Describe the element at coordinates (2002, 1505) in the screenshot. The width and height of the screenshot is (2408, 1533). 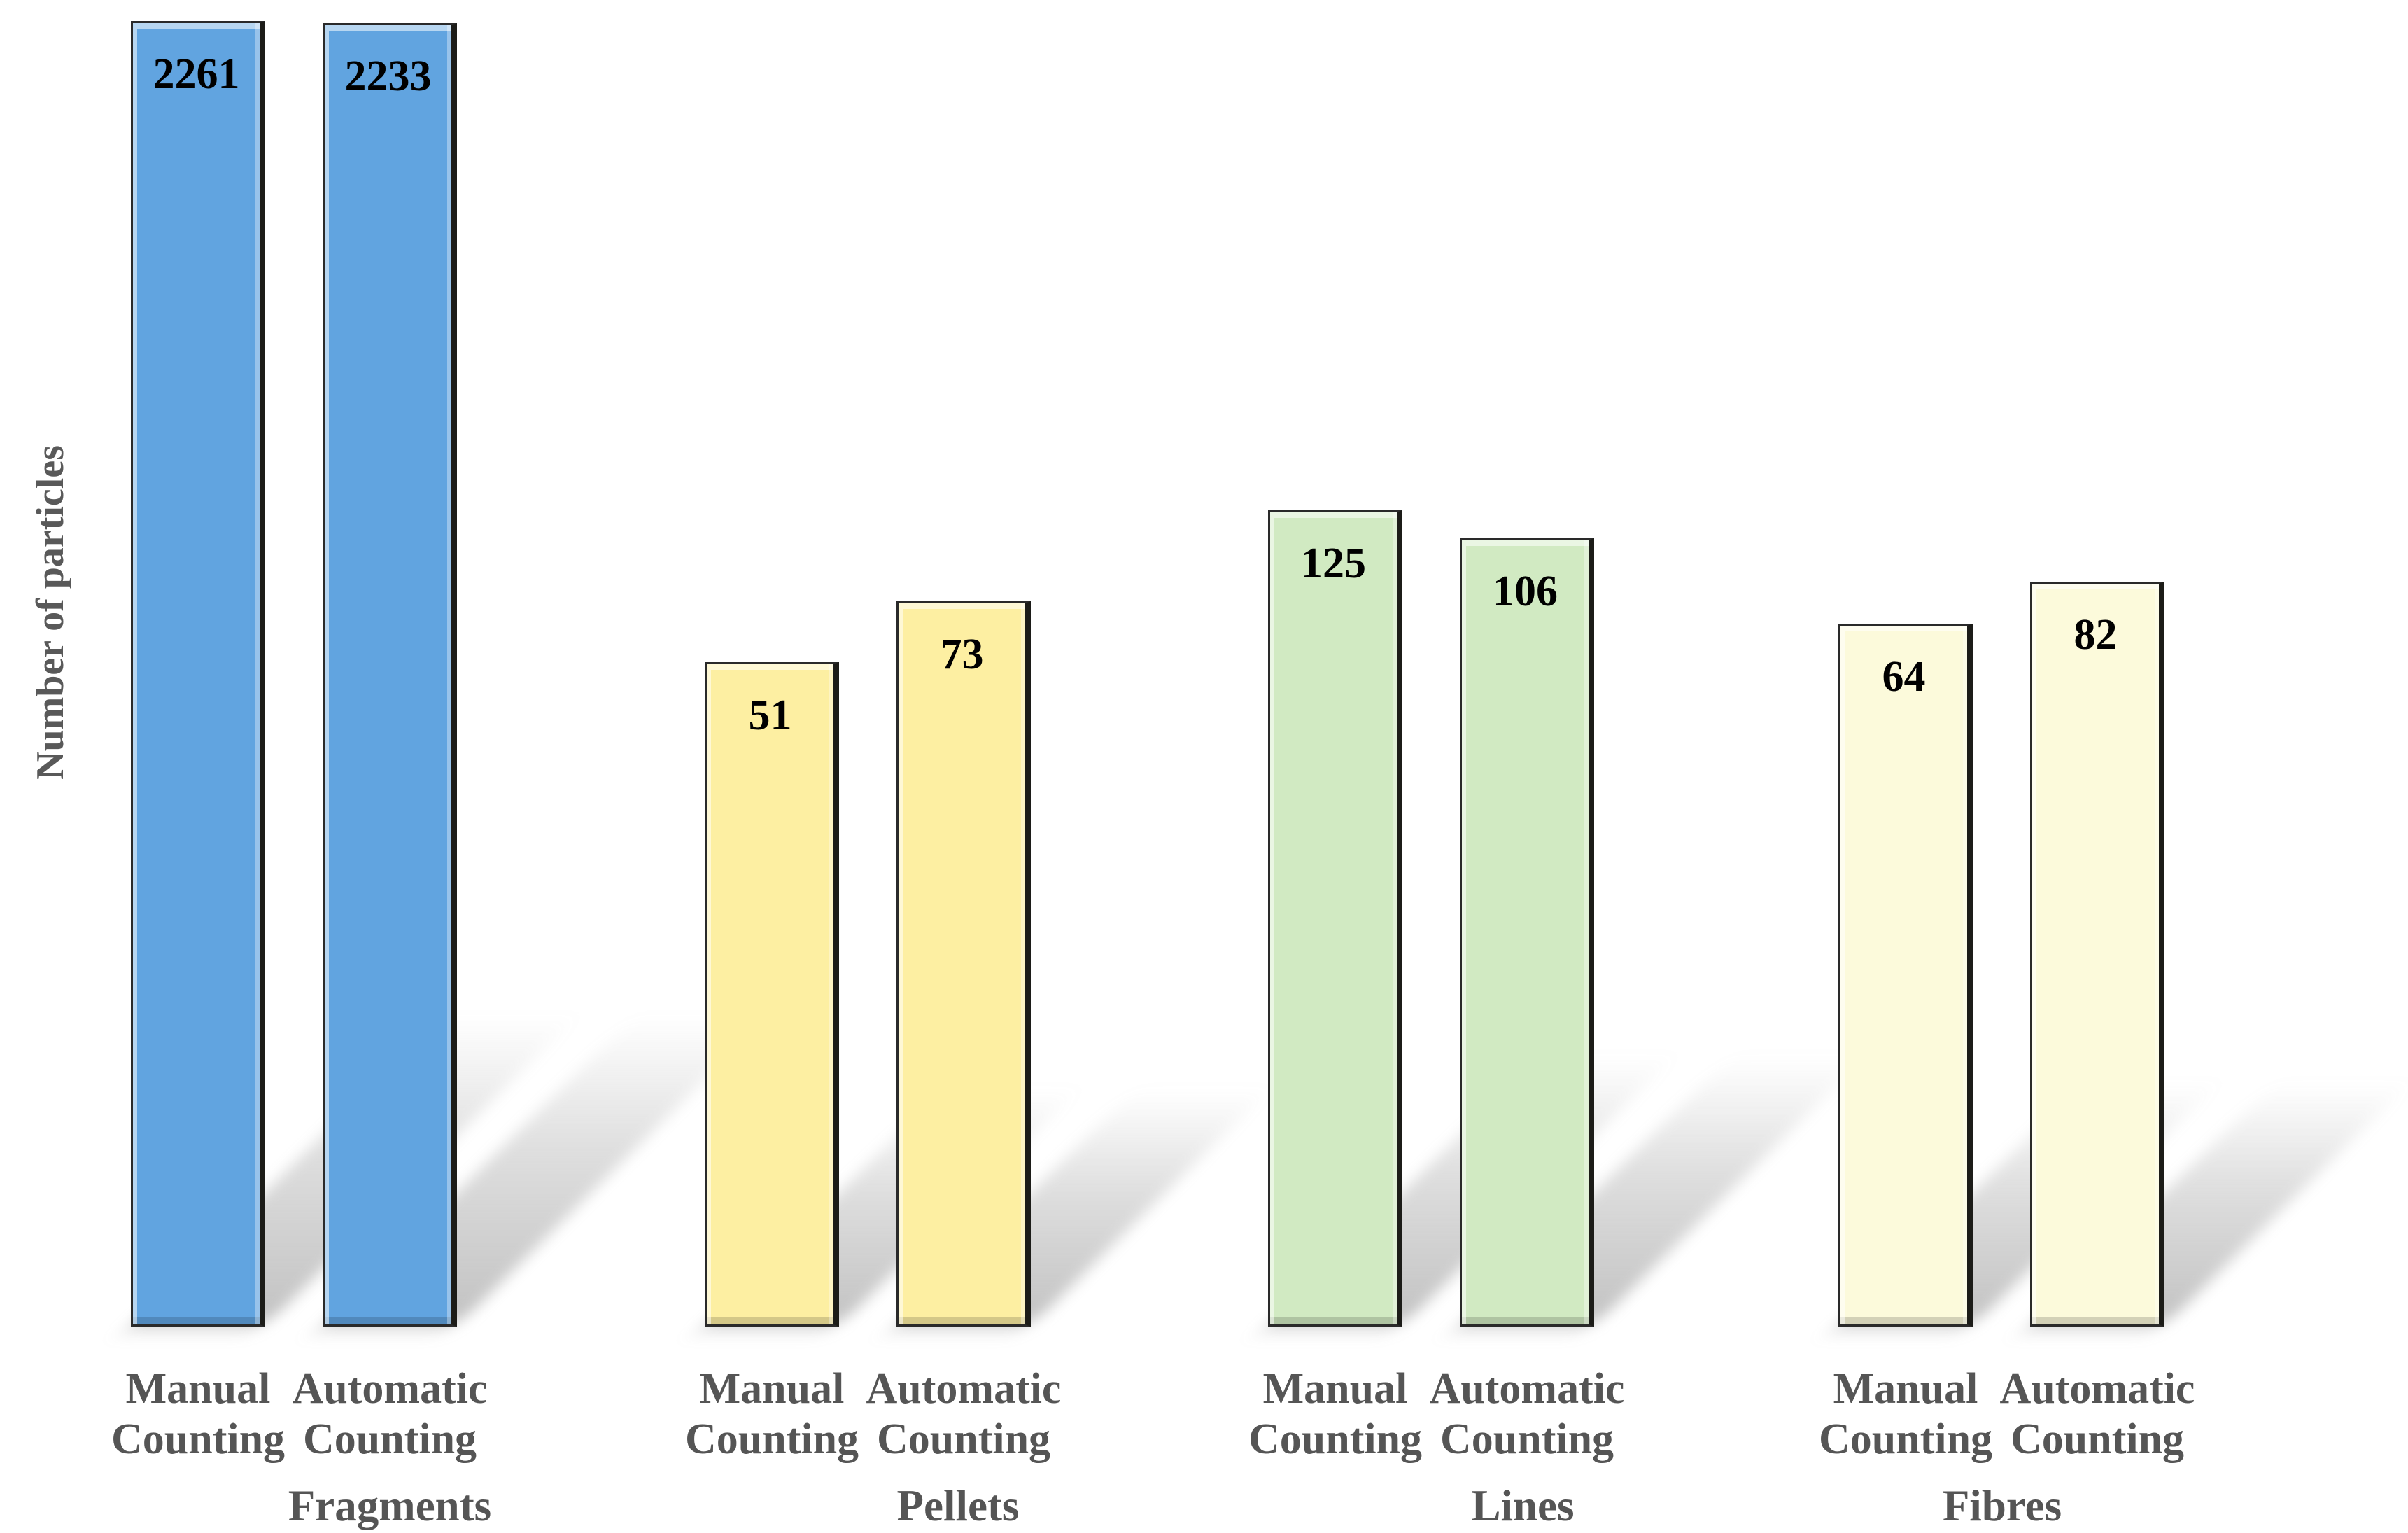
I see `group-label-fibres: Fibres` at that location.